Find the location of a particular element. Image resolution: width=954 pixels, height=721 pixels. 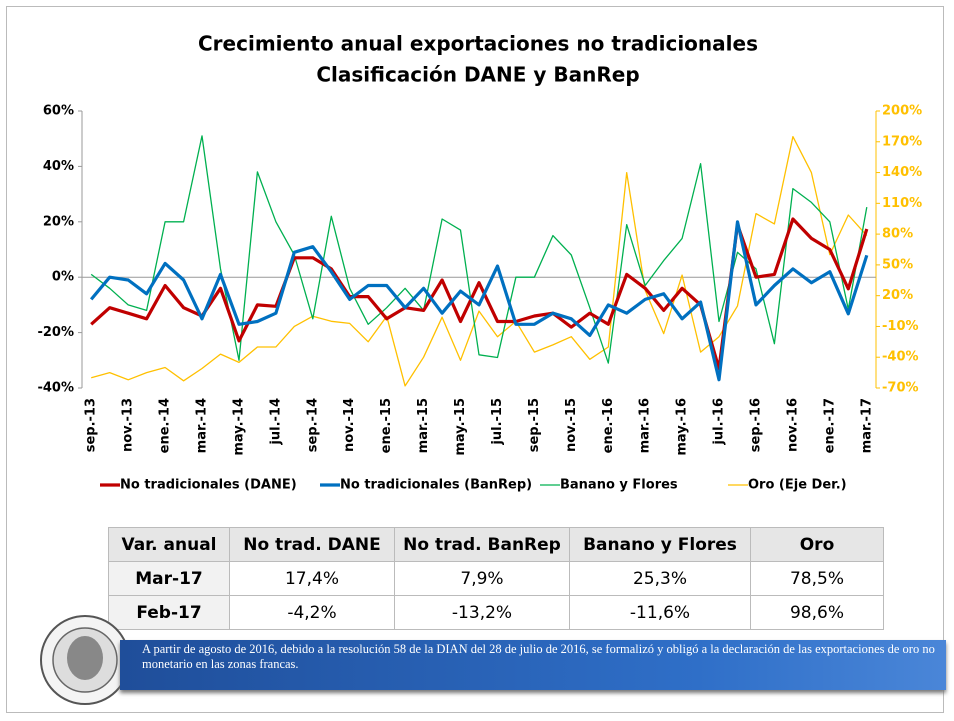

header-cell: Banano y Flores is located at coordinates (660, 544).